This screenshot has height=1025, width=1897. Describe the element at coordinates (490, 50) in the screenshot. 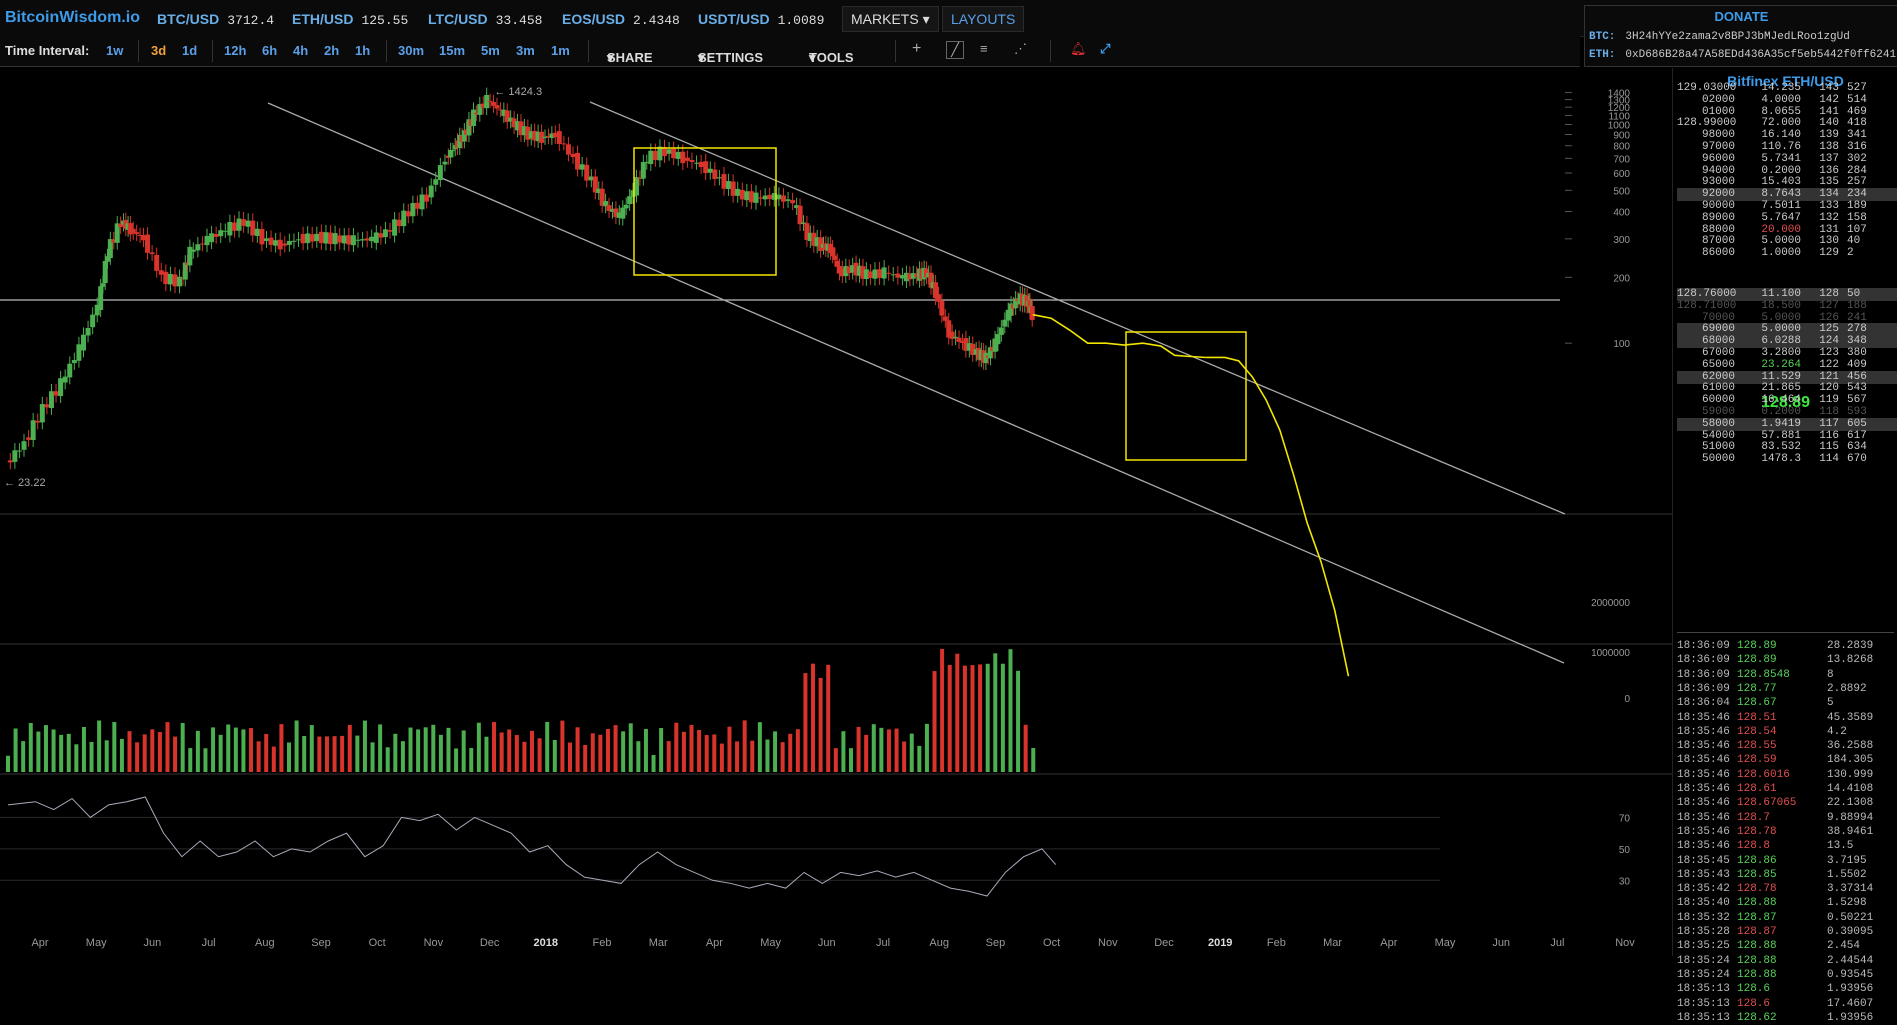

I see `interval-5m: 5m` at that location.